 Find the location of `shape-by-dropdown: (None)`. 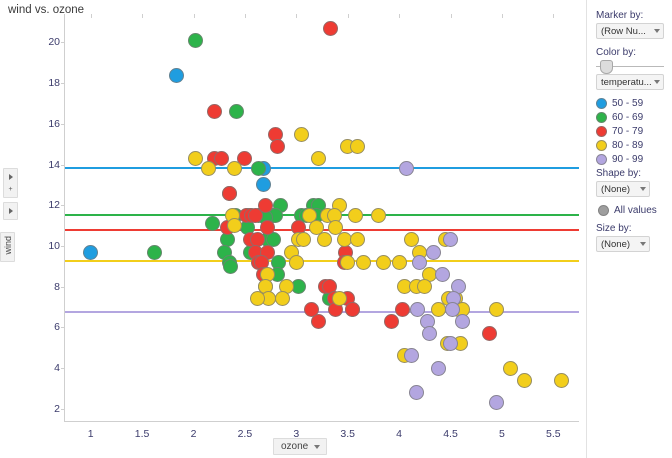

shape-by-dropdown: (None) is located at coordinates (623, 189).